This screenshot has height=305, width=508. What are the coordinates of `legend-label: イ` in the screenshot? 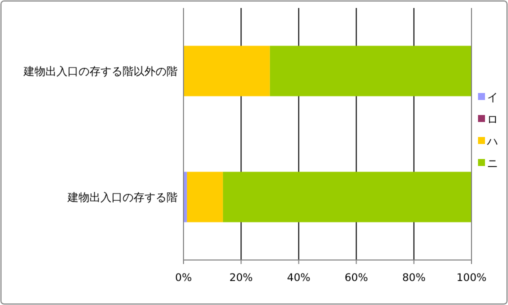 It's located at (492, 97).